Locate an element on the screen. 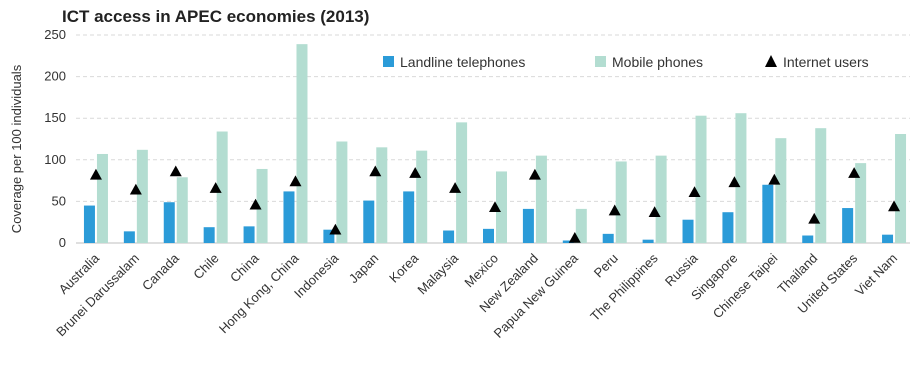  x-tick-label: Viet Nam is located at coordinates (876, 275).